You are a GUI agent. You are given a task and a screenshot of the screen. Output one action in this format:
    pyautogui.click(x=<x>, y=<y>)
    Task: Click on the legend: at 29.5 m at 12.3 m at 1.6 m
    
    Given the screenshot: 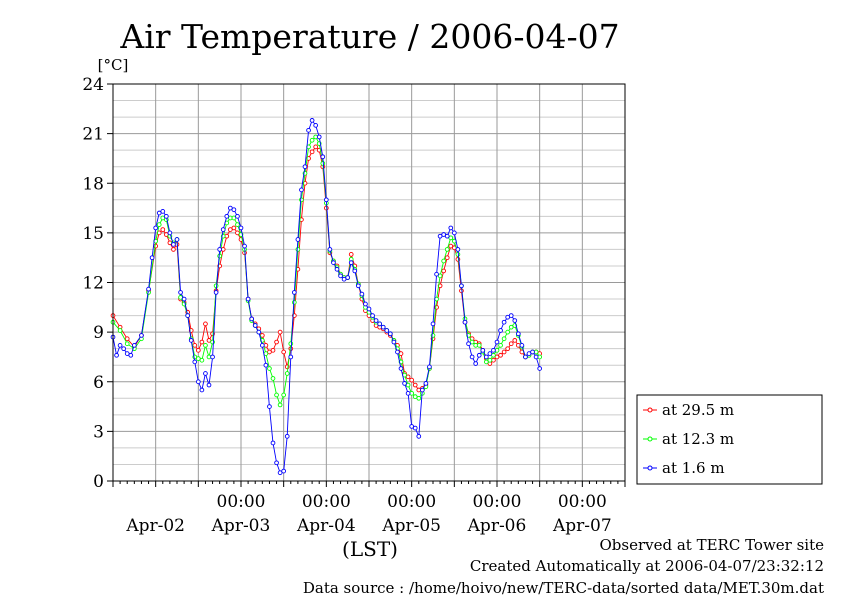 What is the action you would take?
    pyautogui.click(x=729, y=439)
    